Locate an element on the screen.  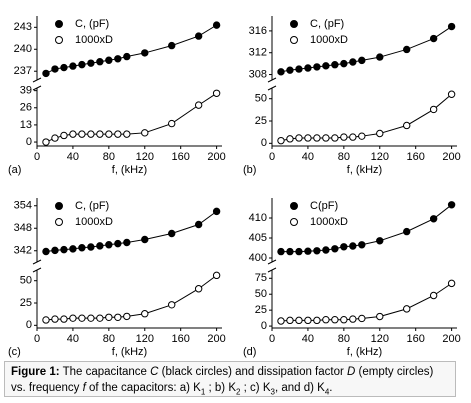
y-tick-label: 25 is located at coordinates (261, 310).